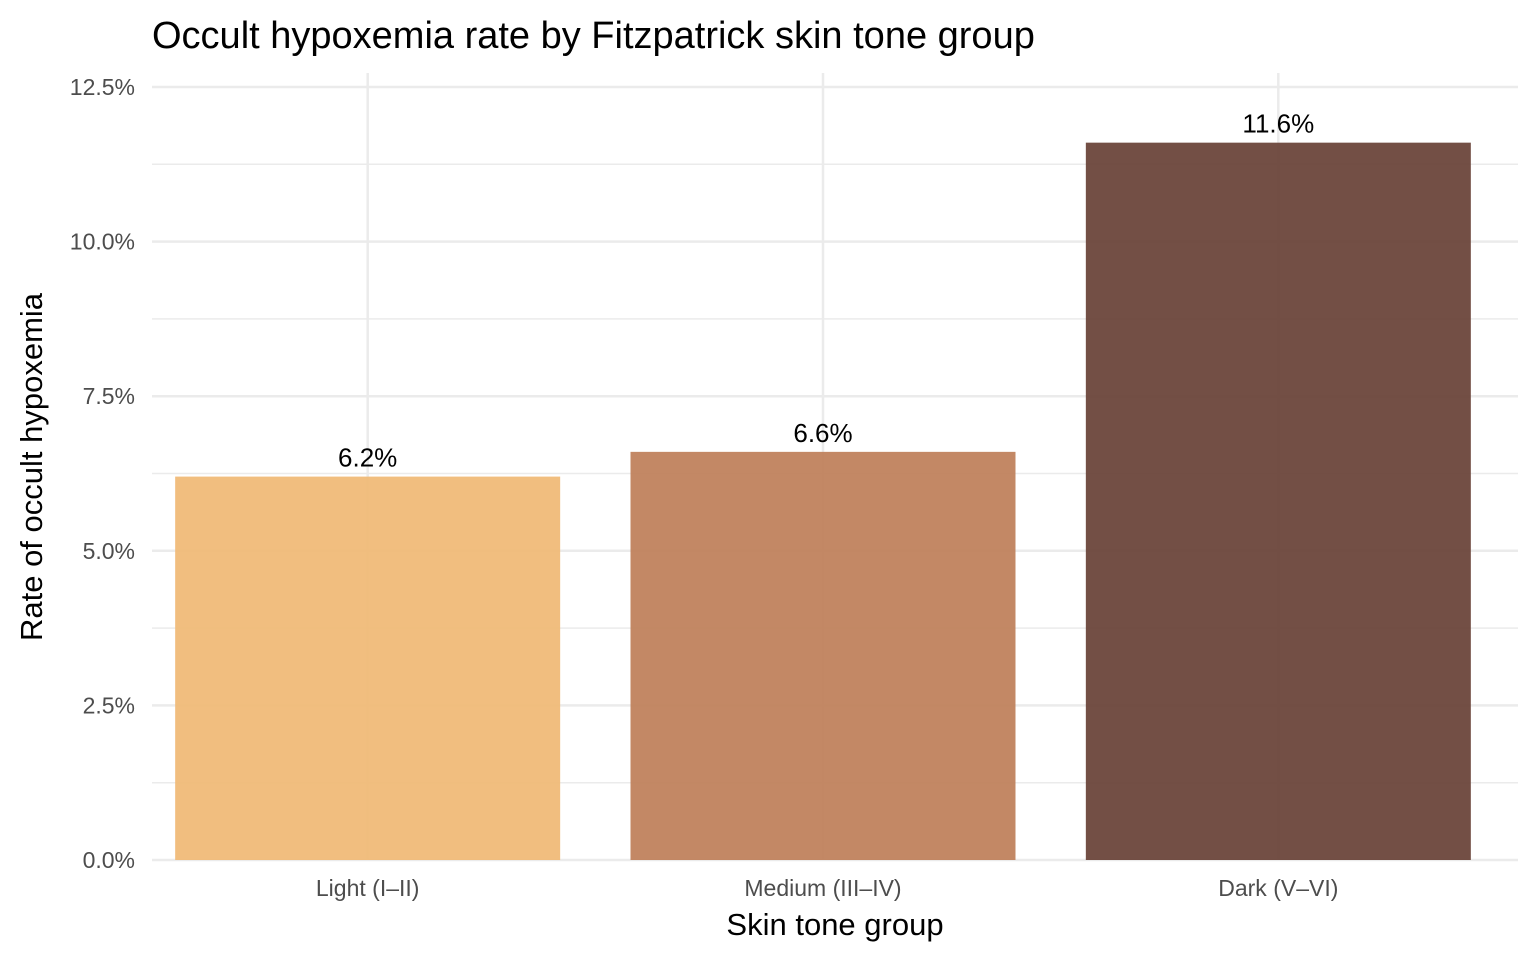  I want to click on y-tick-label: 12.5%, so click(102, 87).